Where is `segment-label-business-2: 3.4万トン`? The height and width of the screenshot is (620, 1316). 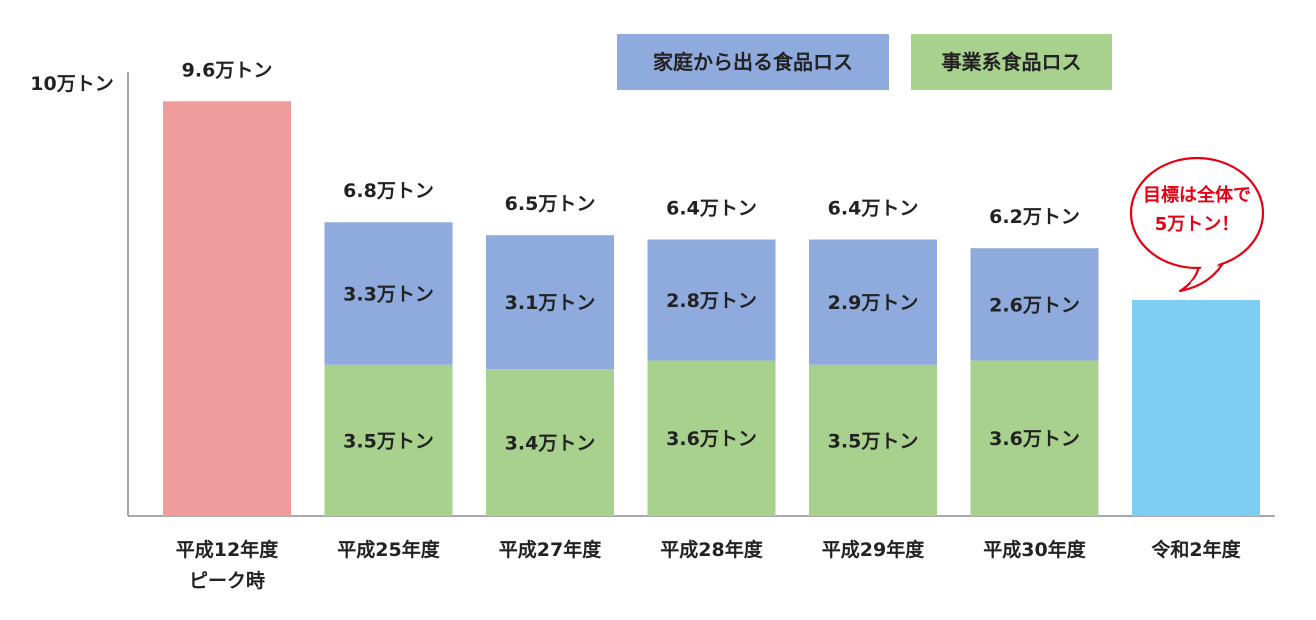 segment-label-business-2: 3.4万トン is located at coordinates (550, 444).